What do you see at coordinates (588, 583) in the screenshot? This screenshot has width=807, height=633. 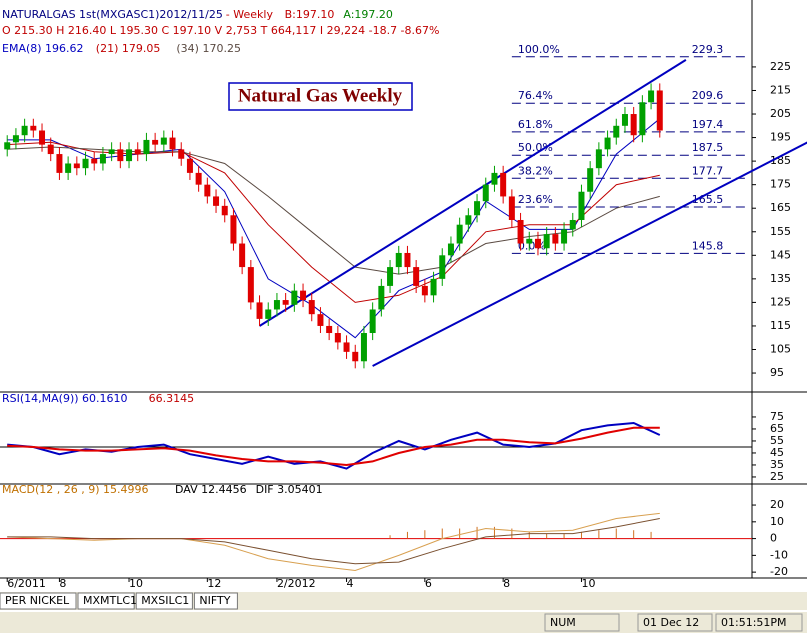 I see `x-tick-label: 10` at bounding box center [588, 583].